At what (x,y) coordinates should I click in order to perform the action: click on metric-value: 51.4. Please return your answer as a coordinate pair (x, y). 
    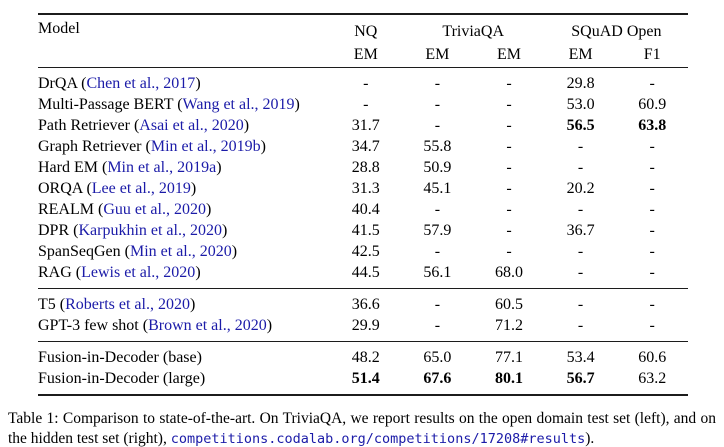
    Looking at the image, I should click on (365, 378).